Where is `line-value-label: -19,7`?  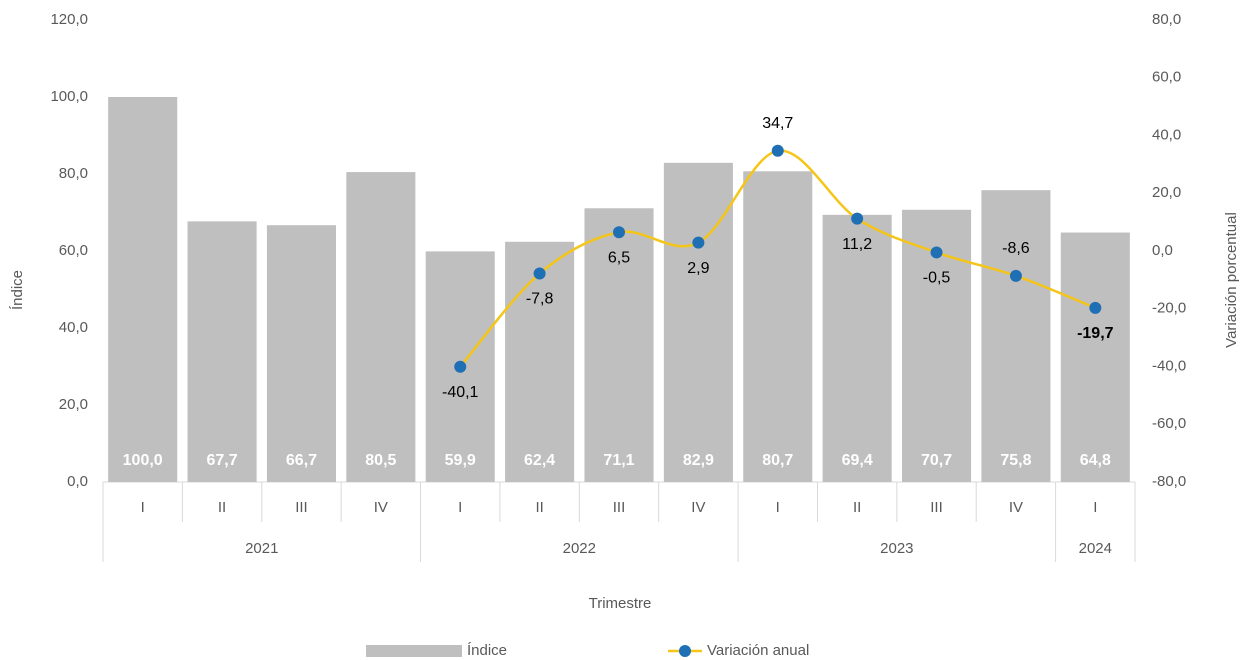
line-value-label: -19,7 is located at coordinates (1095, 333).